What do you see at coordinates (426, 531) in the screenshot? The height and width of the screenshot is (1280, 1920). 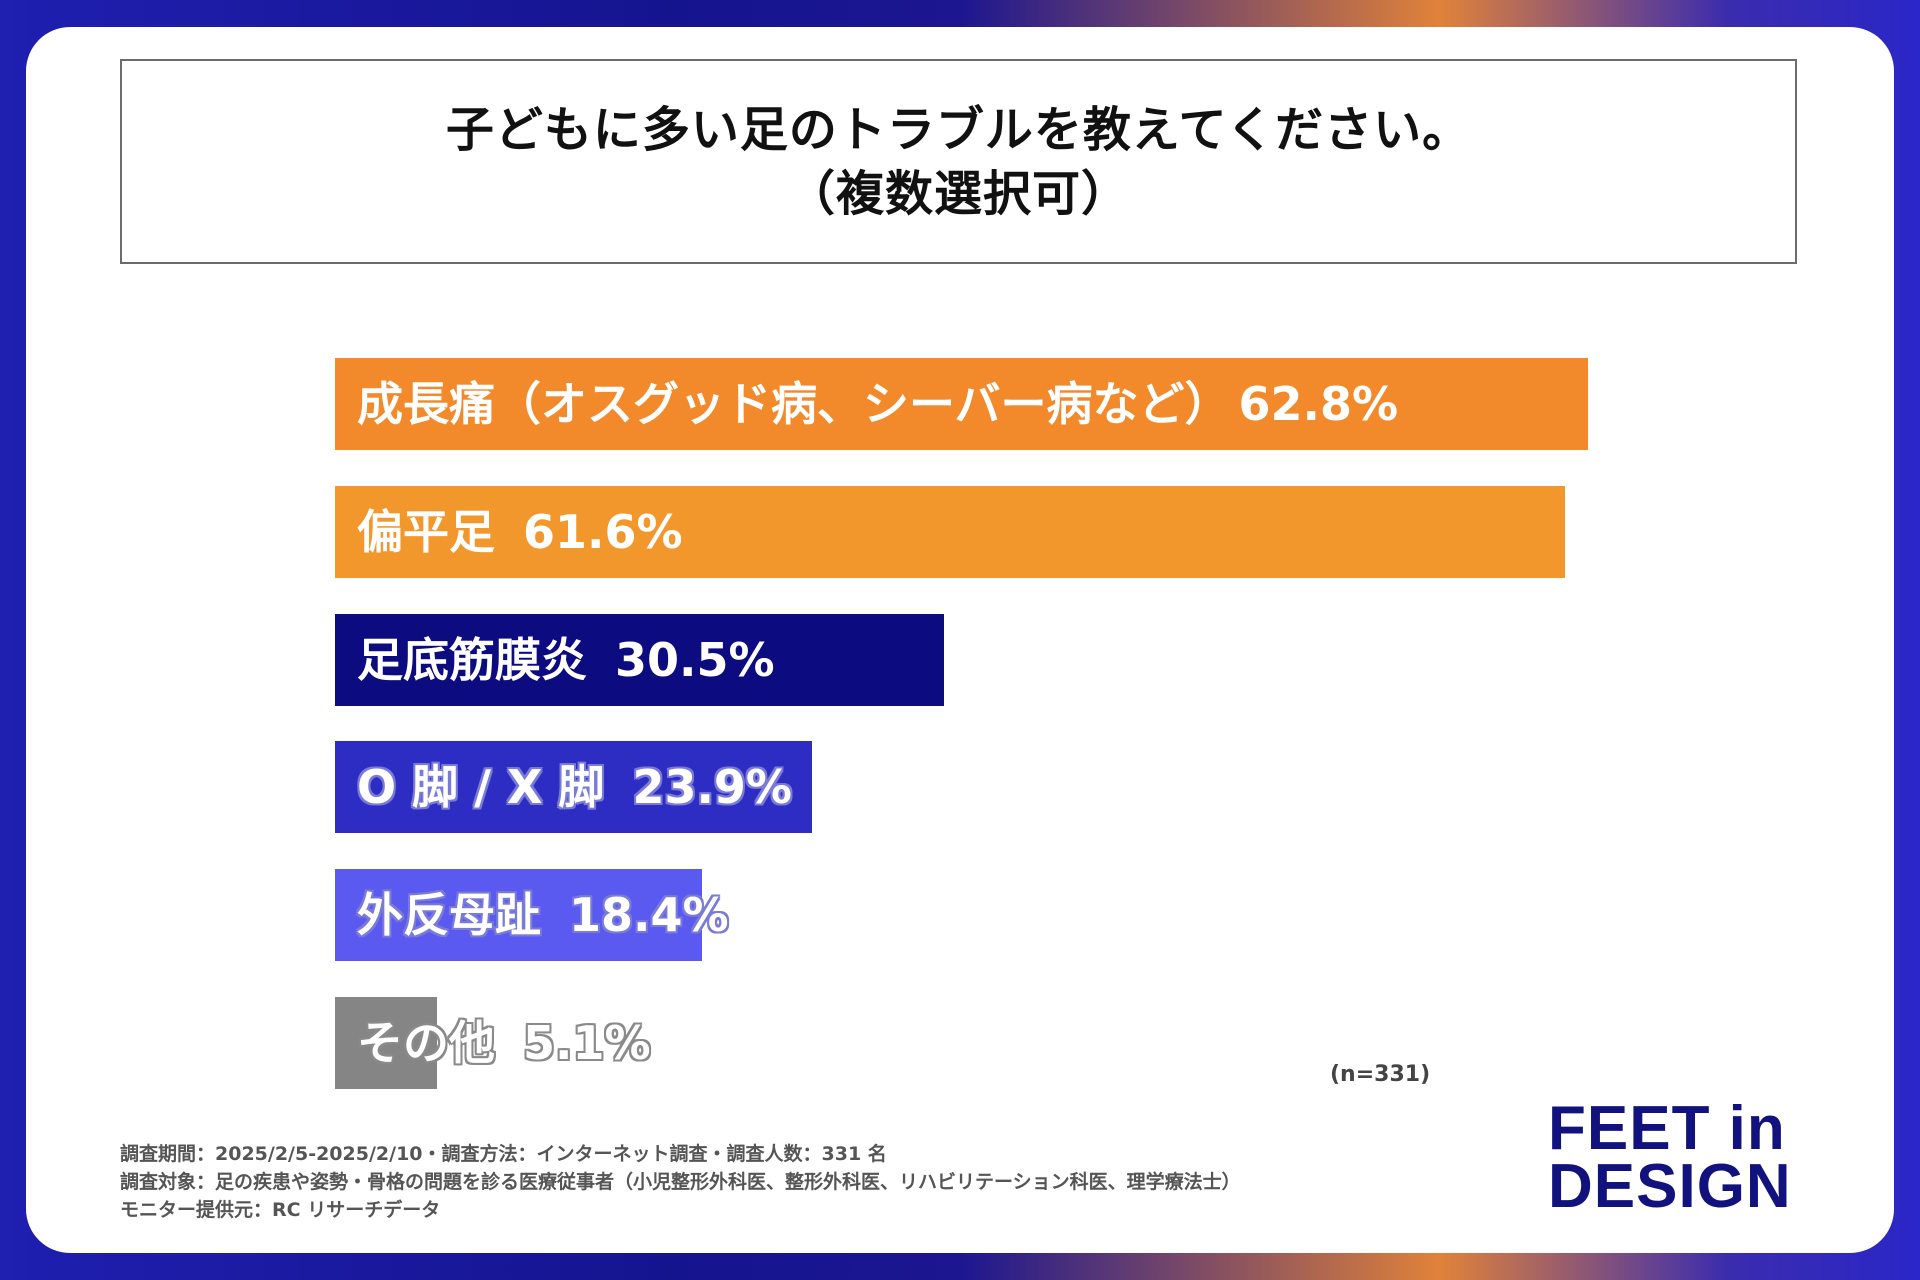 I see `bar-category-label: 偏平足` at bounding box center [426, 531].